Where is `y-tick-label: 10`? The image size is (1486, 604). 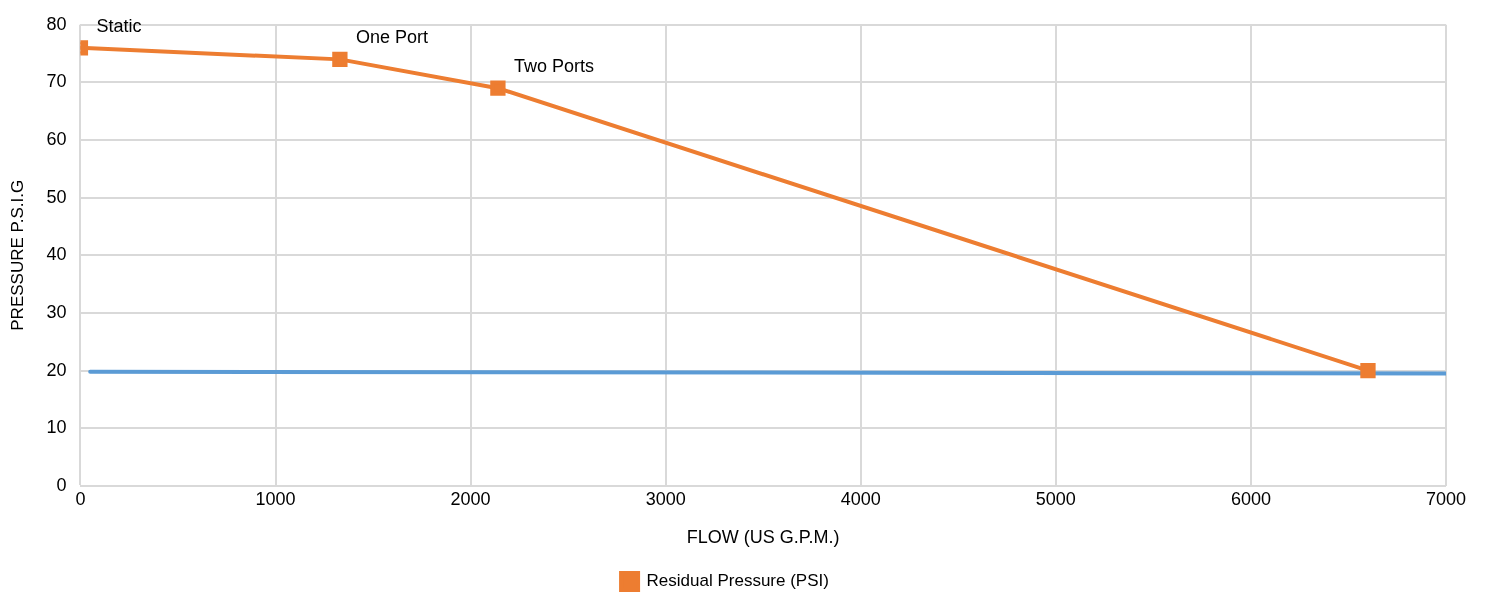
y-tick-label: 10 is located at coordinates (56, 427).